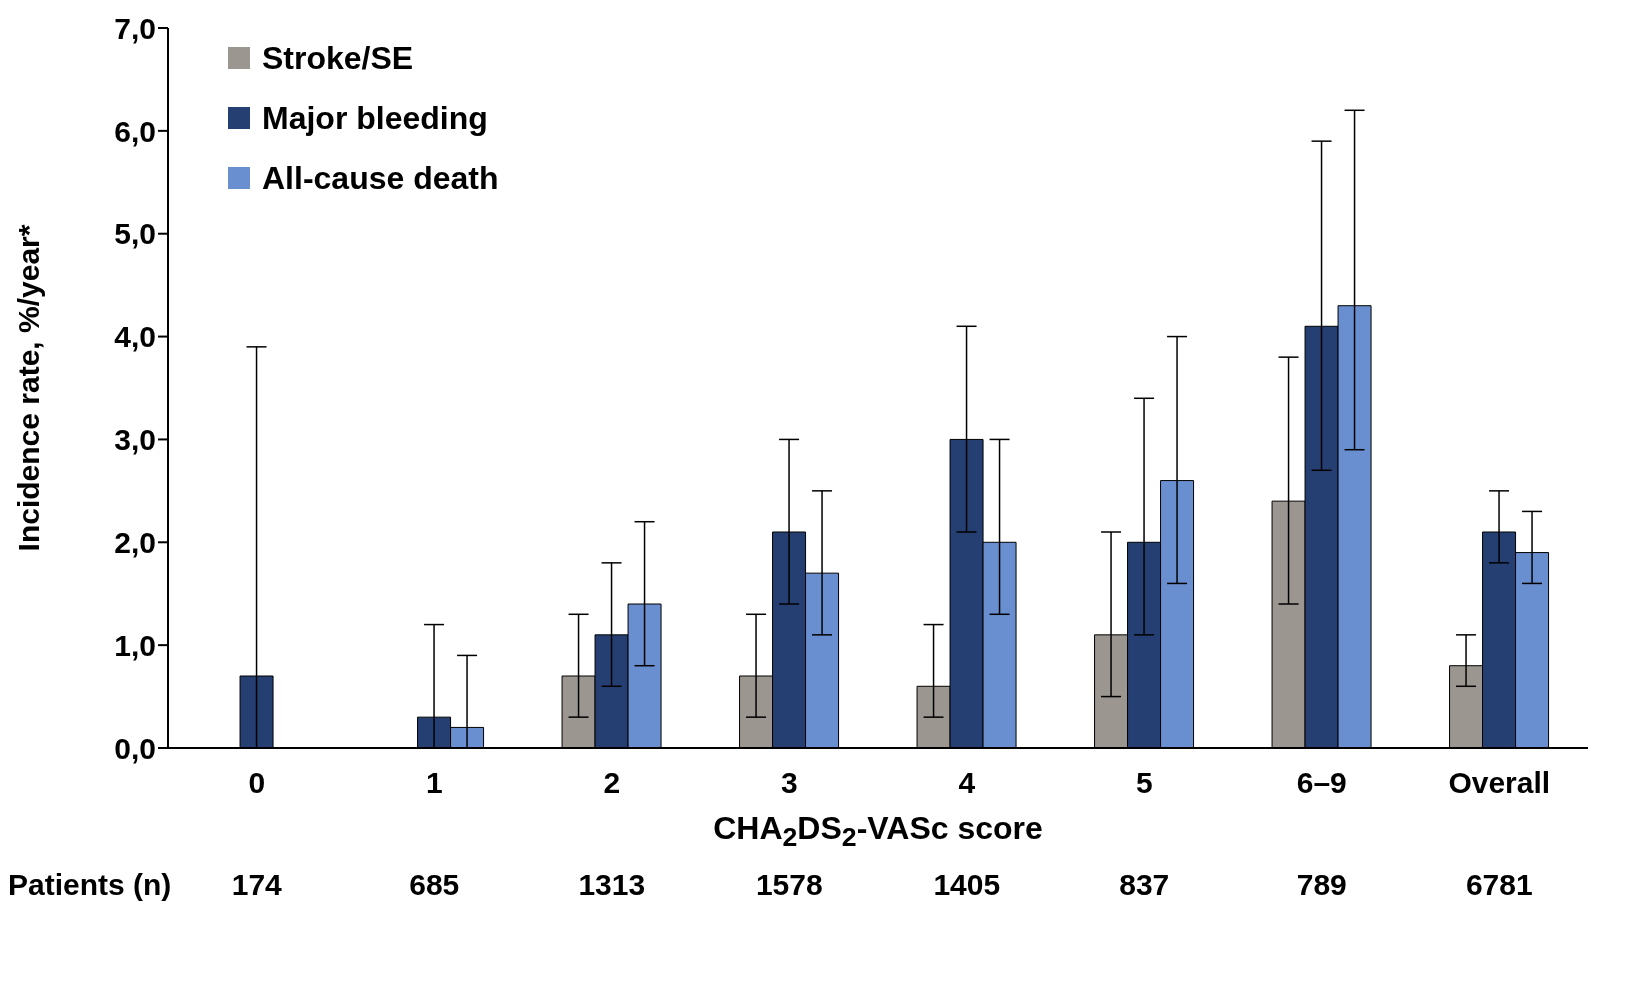  What do you see at coordinates (789, 783) in the screenshot?
I see `x-tick-label: 3` at bounding box center [789, 783].